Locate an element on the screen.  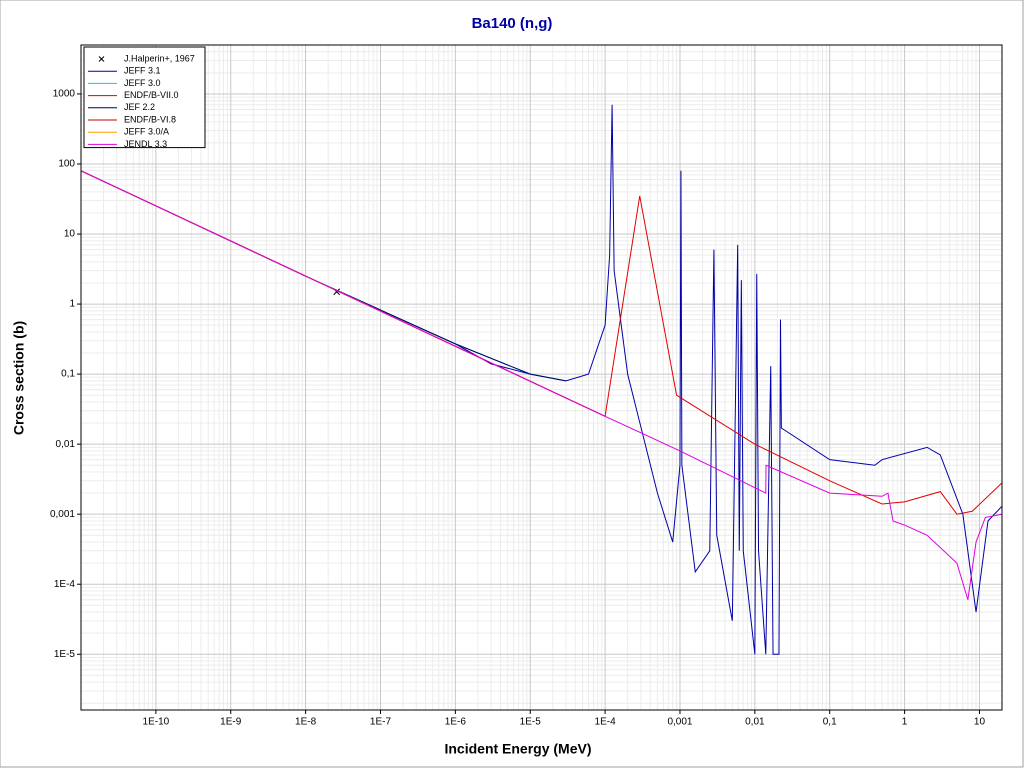
x-tick-label: 1E-4 is located at coordinates (606, 722).